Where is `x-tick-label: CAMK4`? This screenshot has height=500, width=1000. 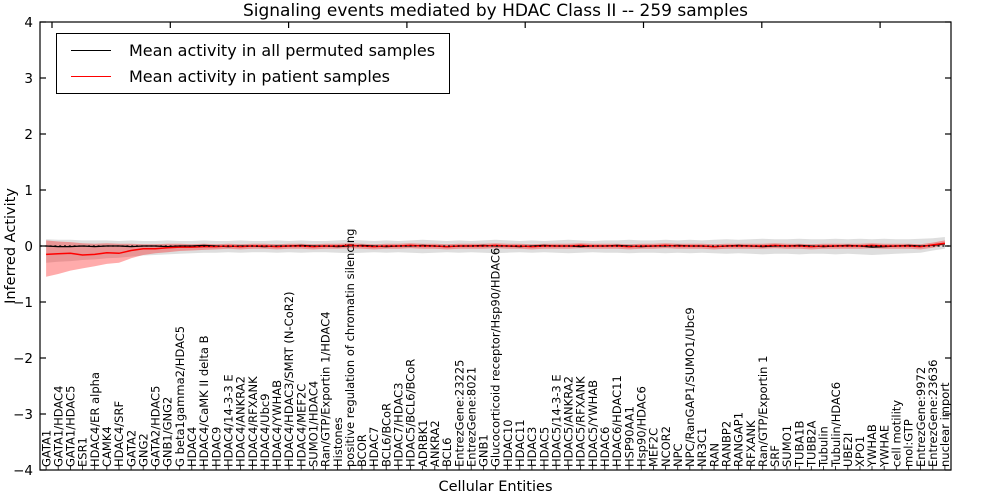
x-tick-label: CAMK4 is located at coordinates (107, 446).